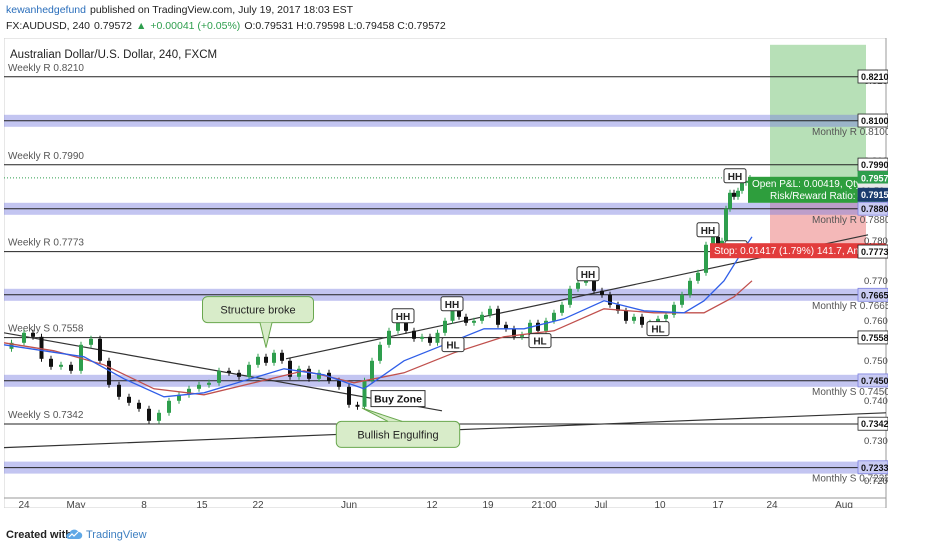  Describe the element at coordinates (876, 401) in the screenshot. I see `y-tick-label: 0.74000` at that location.